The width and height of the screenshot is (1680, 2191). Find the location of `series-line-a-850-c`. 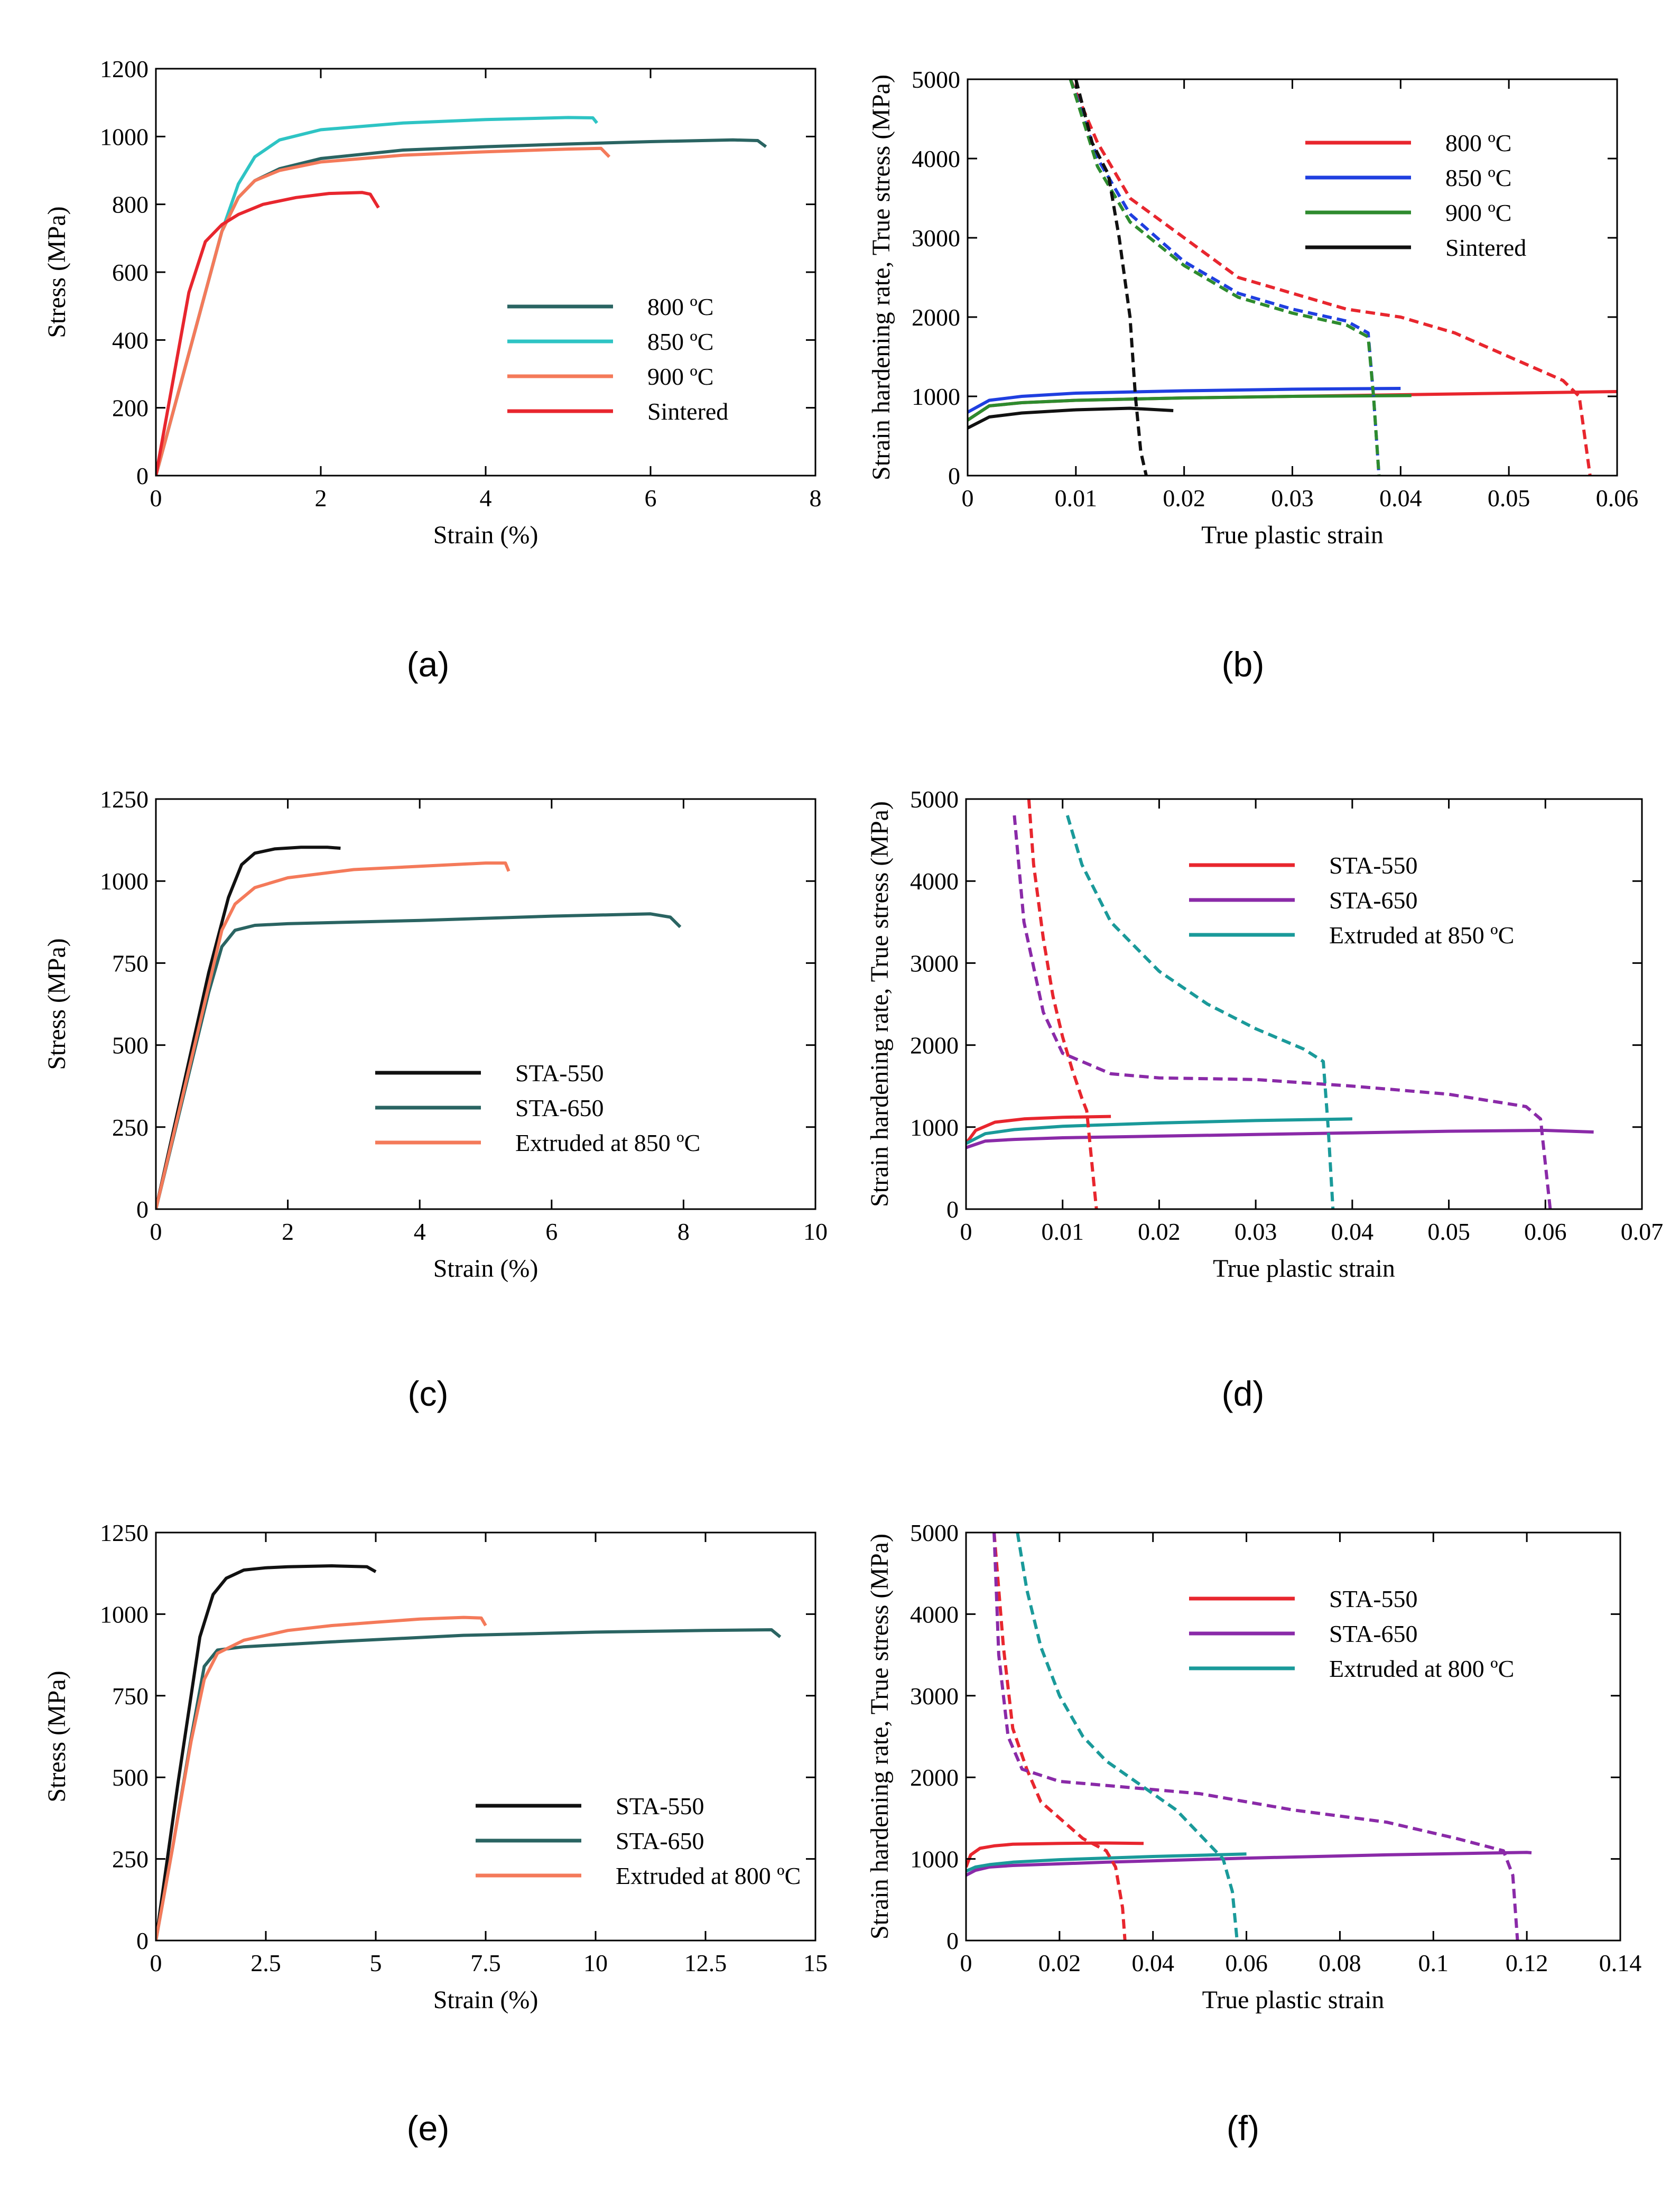

series-line-a-850-c is located at coordinates (377, 296).